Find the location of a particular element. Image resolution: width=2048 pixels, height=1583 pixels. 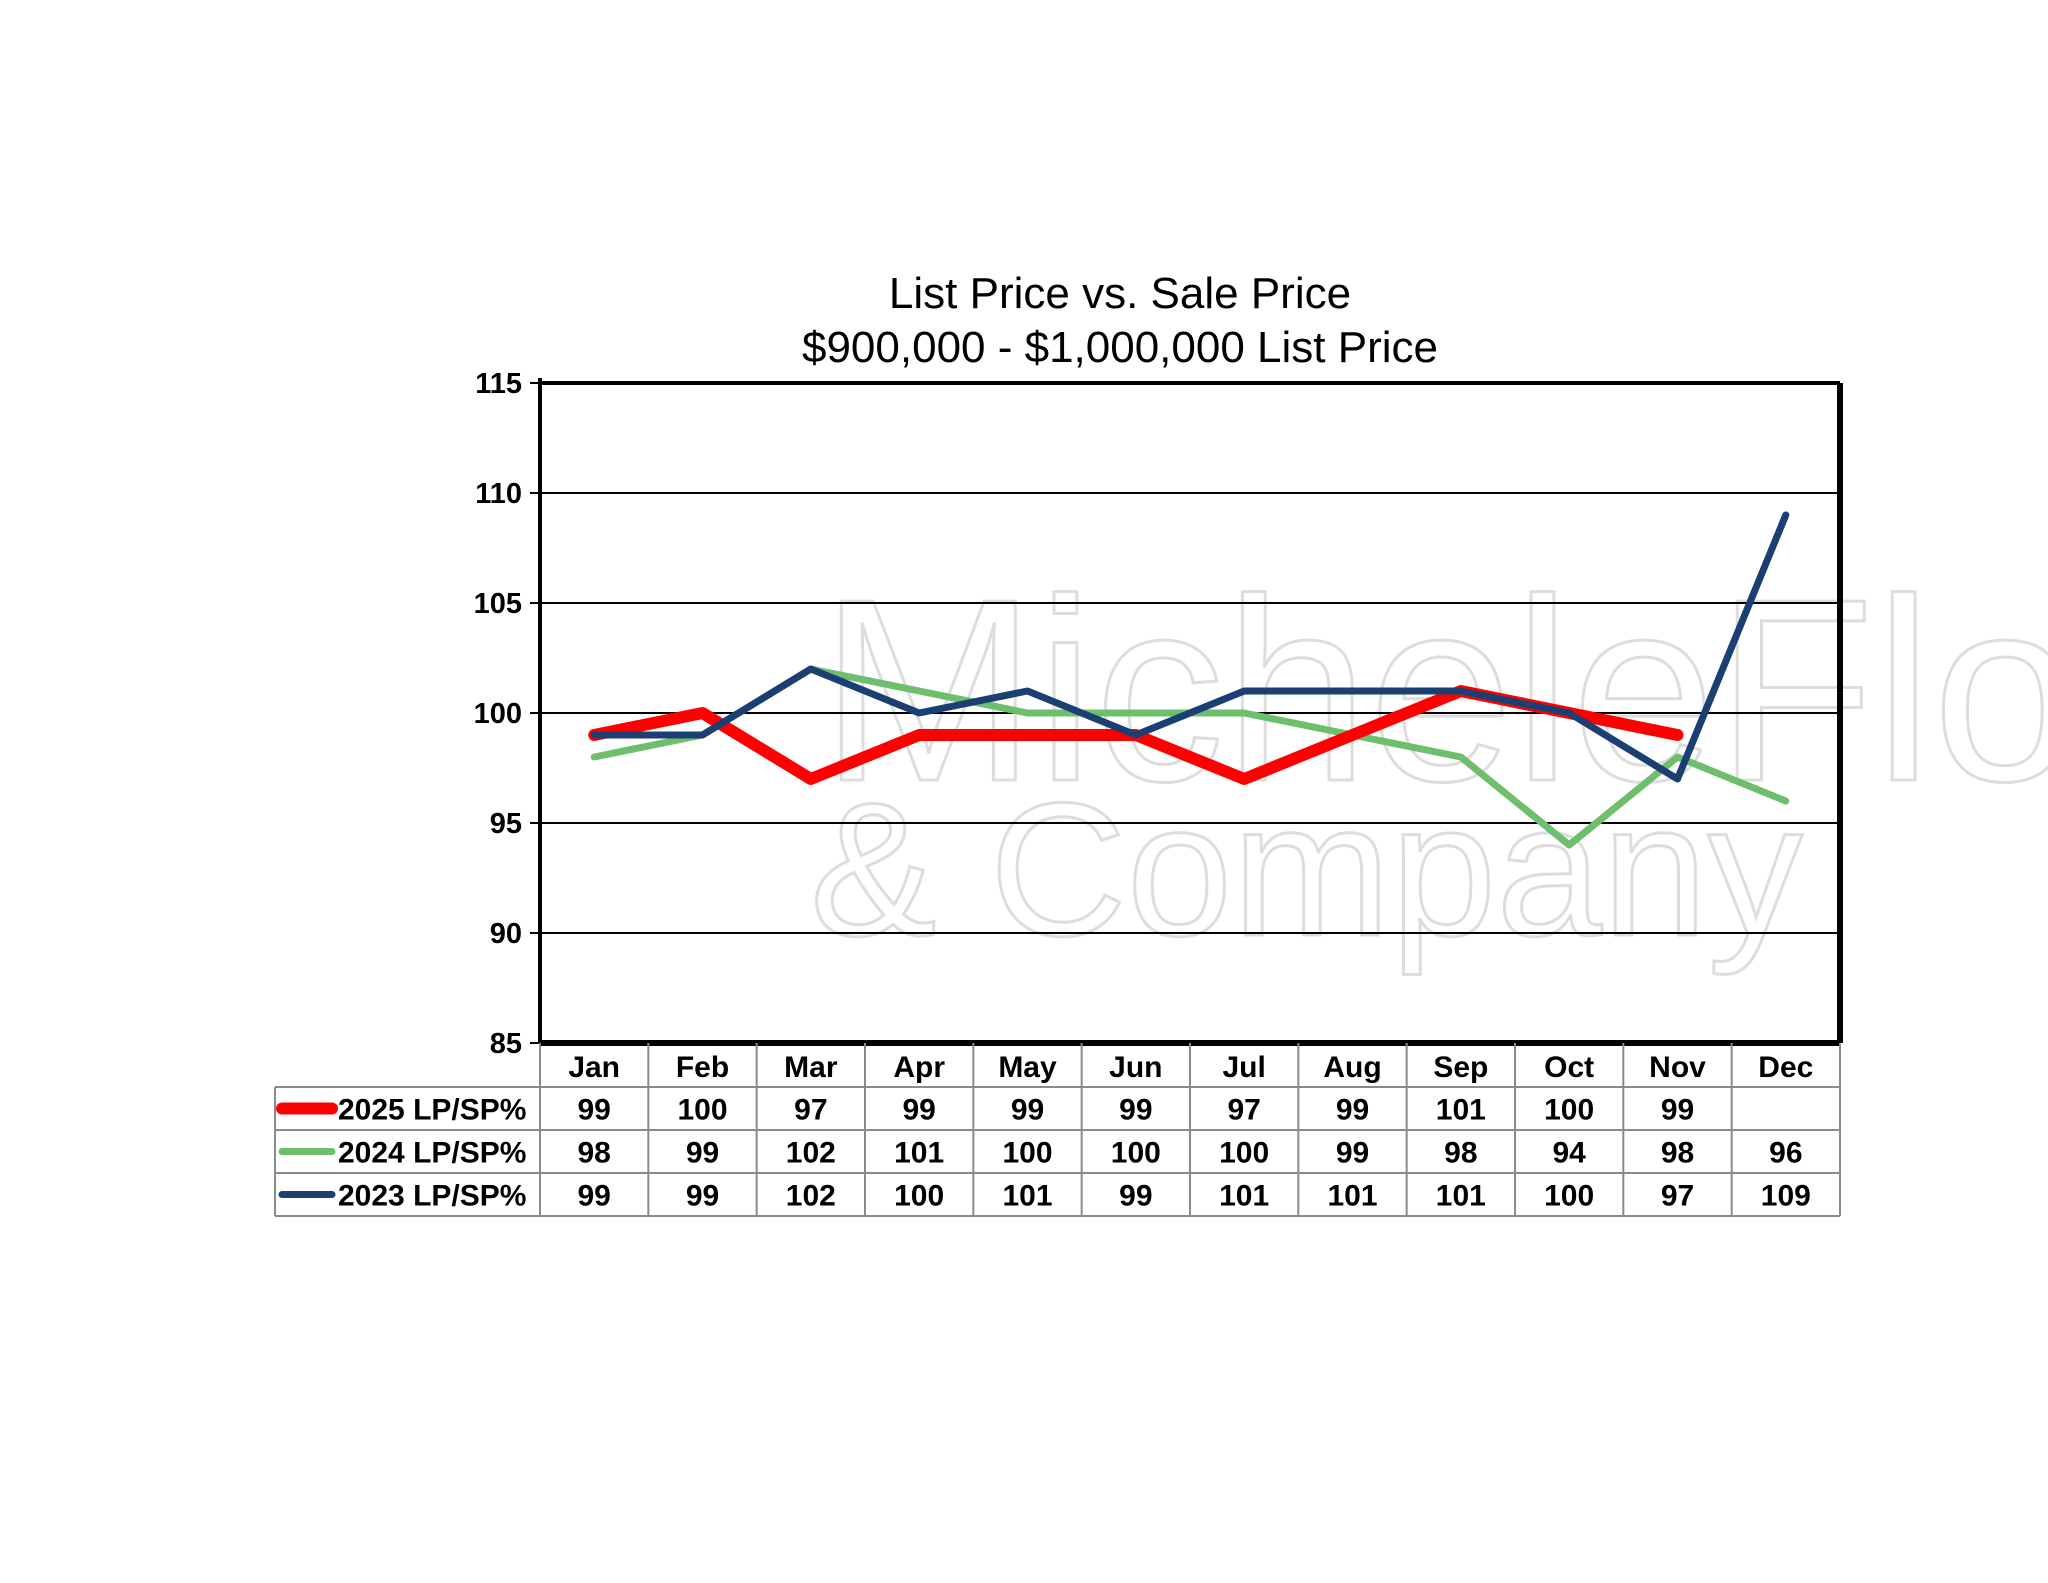

data-point-s2-Sep is located at coordinates (1460, 757).